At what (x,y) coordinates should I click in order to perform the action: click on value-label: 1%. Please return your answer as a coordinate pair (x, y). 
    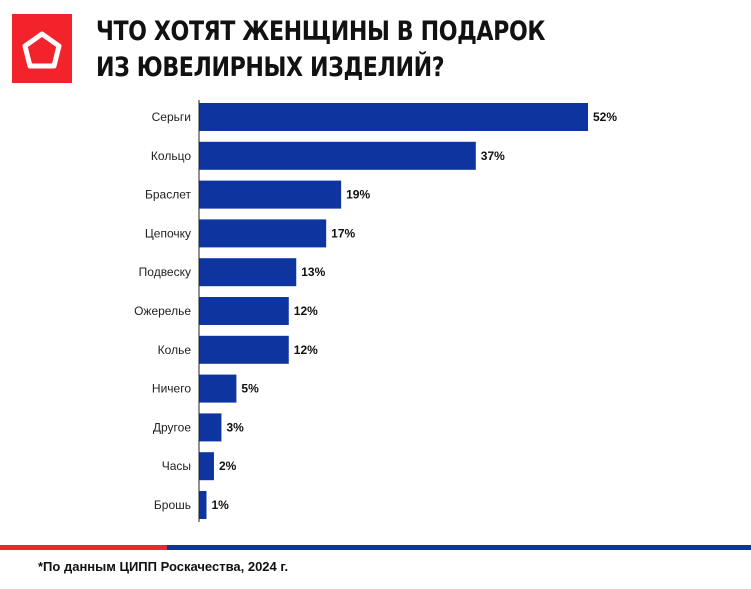
    Looking at the image, I should click on (220, 505).